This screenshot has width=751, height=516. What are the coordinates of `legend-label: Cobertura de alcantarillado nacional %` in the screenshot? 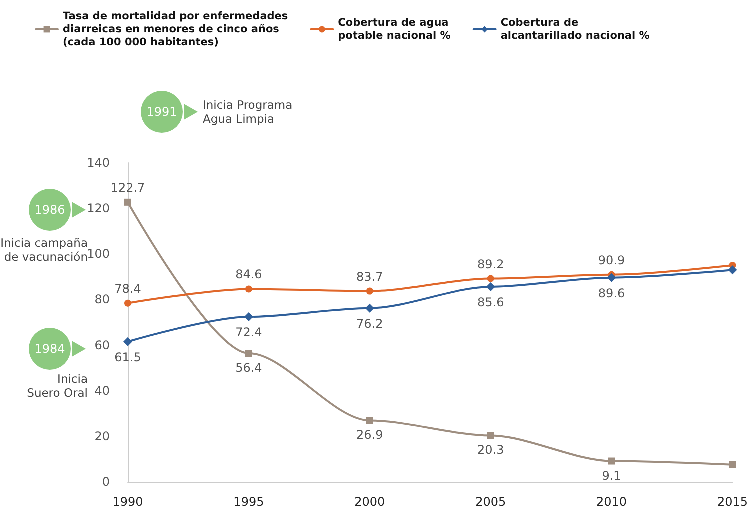 It's located at (575, 29).